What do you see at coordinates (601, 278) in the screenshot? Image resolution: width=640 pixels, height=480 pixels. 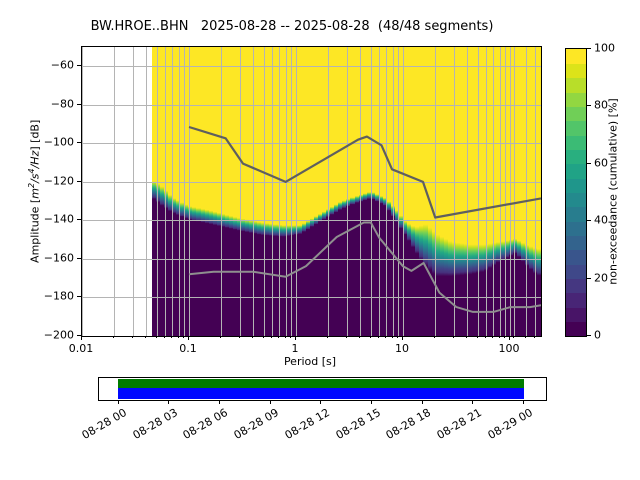 I see `colorbar-tick-label: 20` at bounding box center [601, 278].